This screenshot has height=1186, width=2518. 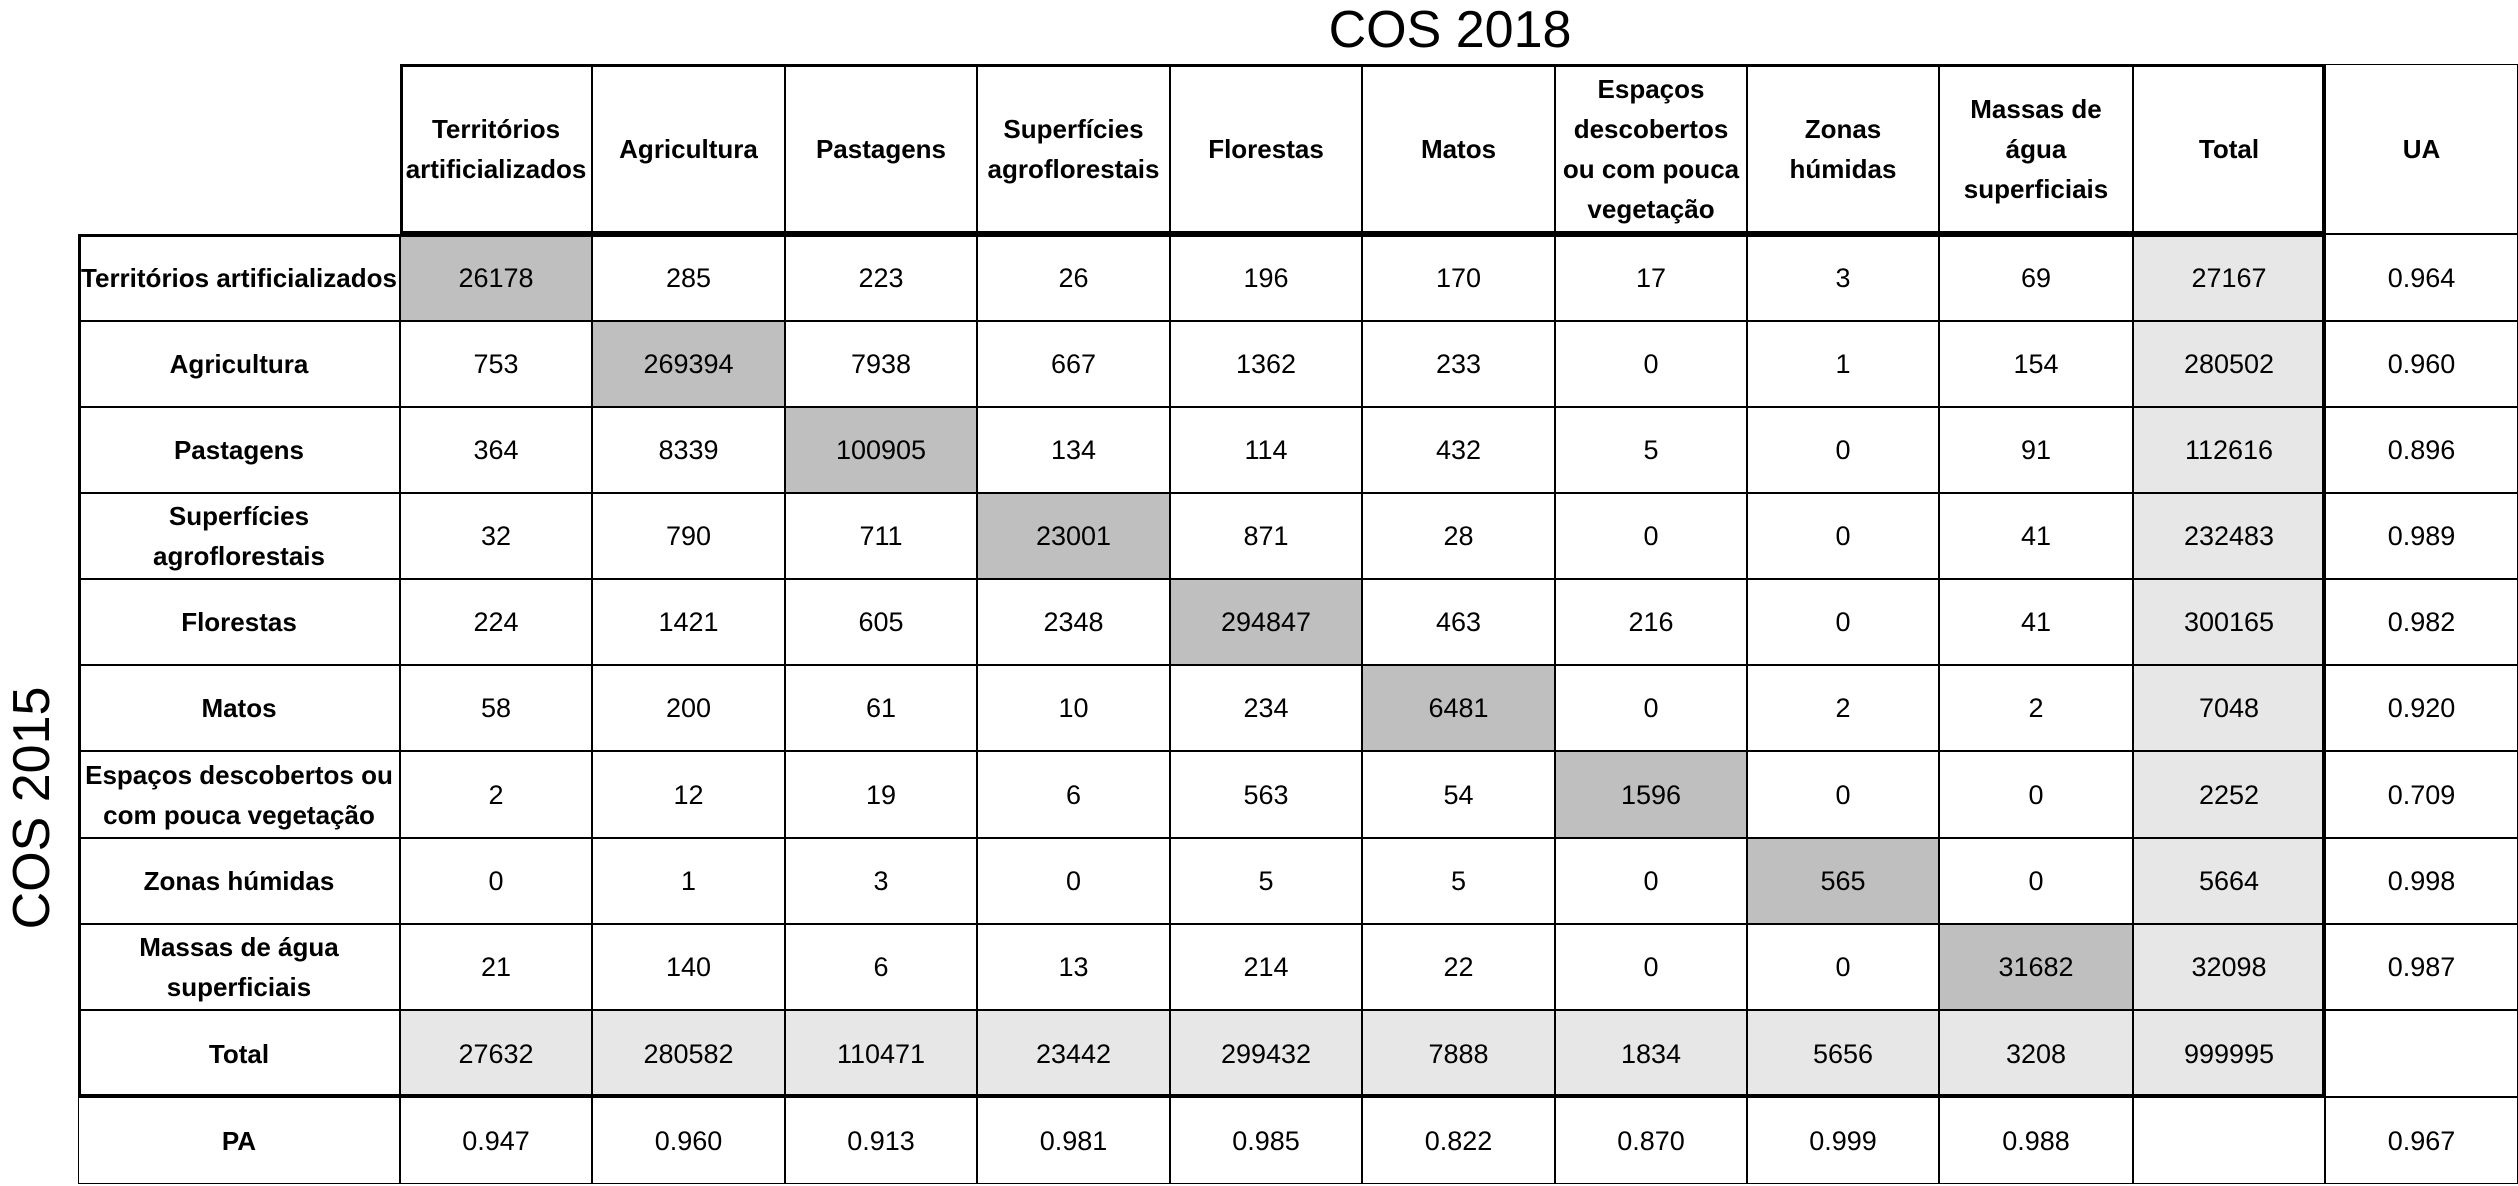 I want to click on matrix-cell: 22, so click(x=1458, y=967).